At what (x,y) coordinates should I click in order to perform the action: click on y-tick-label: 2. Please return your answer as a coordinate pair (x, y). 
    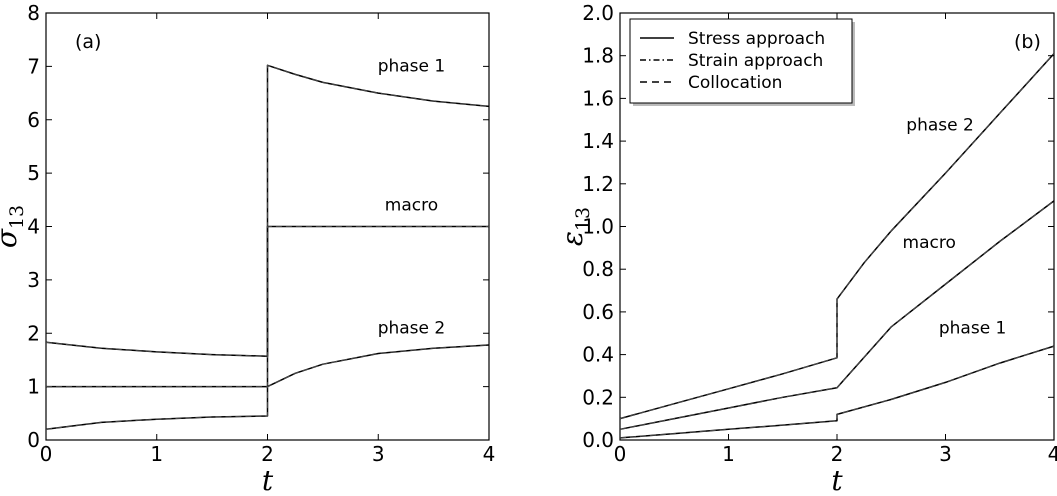
    Looking at the image, I should click on (33, 333).